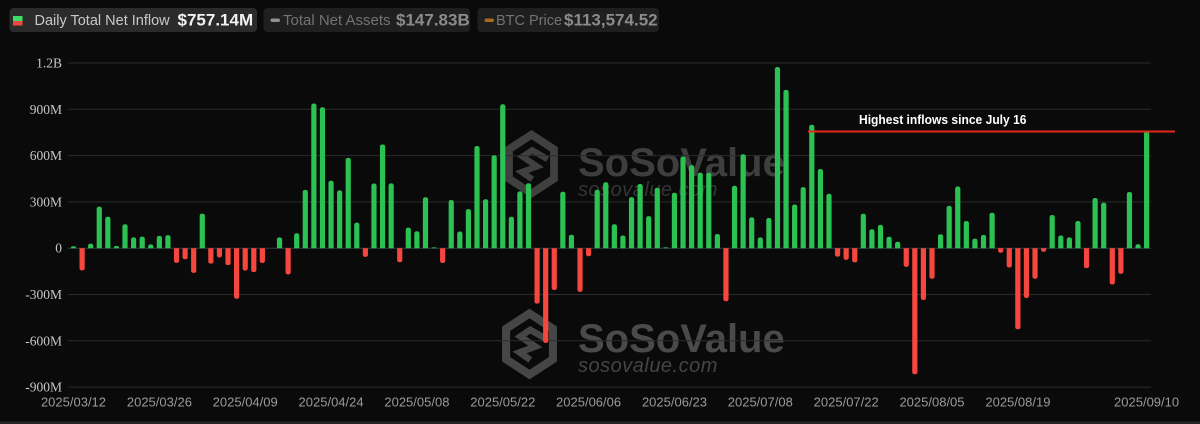 The image size is (1200, 424). What do you see at coordinates (43, 340) in the screenshot?
I see `svg-text: -600M` at bounding box center [43, 340].